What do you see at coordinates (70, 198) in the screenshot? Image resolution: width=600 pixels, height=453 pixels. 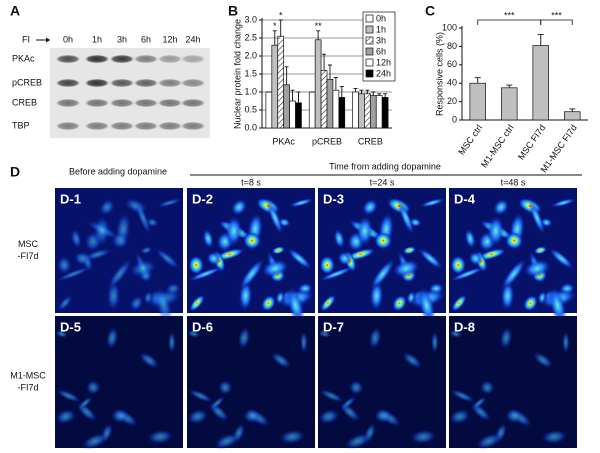 I see `tile-label: D-1` at bounding box center [70, 198].